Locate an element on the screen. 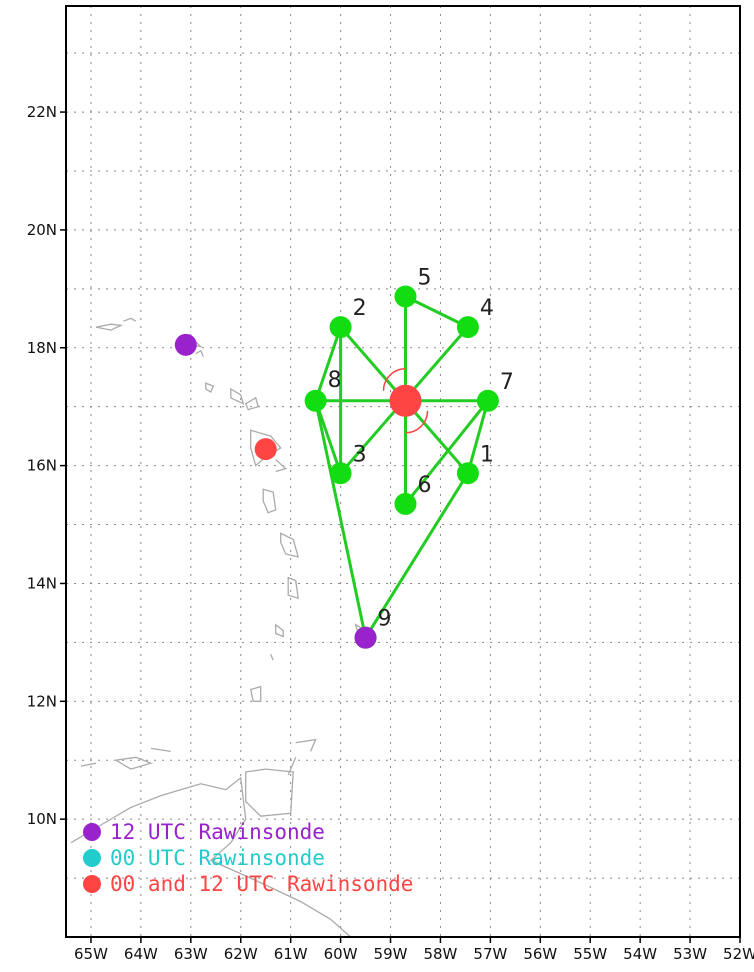 Image resolution: width=754 pixels, height=972 pixels. lon-tick-label: 57W is located at coordinates (490, 954).